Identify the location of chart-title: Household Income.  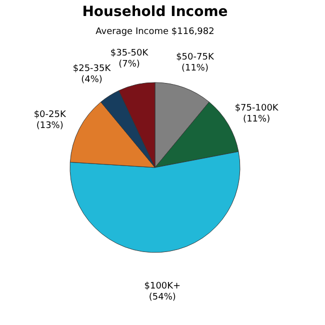
(155, 12).